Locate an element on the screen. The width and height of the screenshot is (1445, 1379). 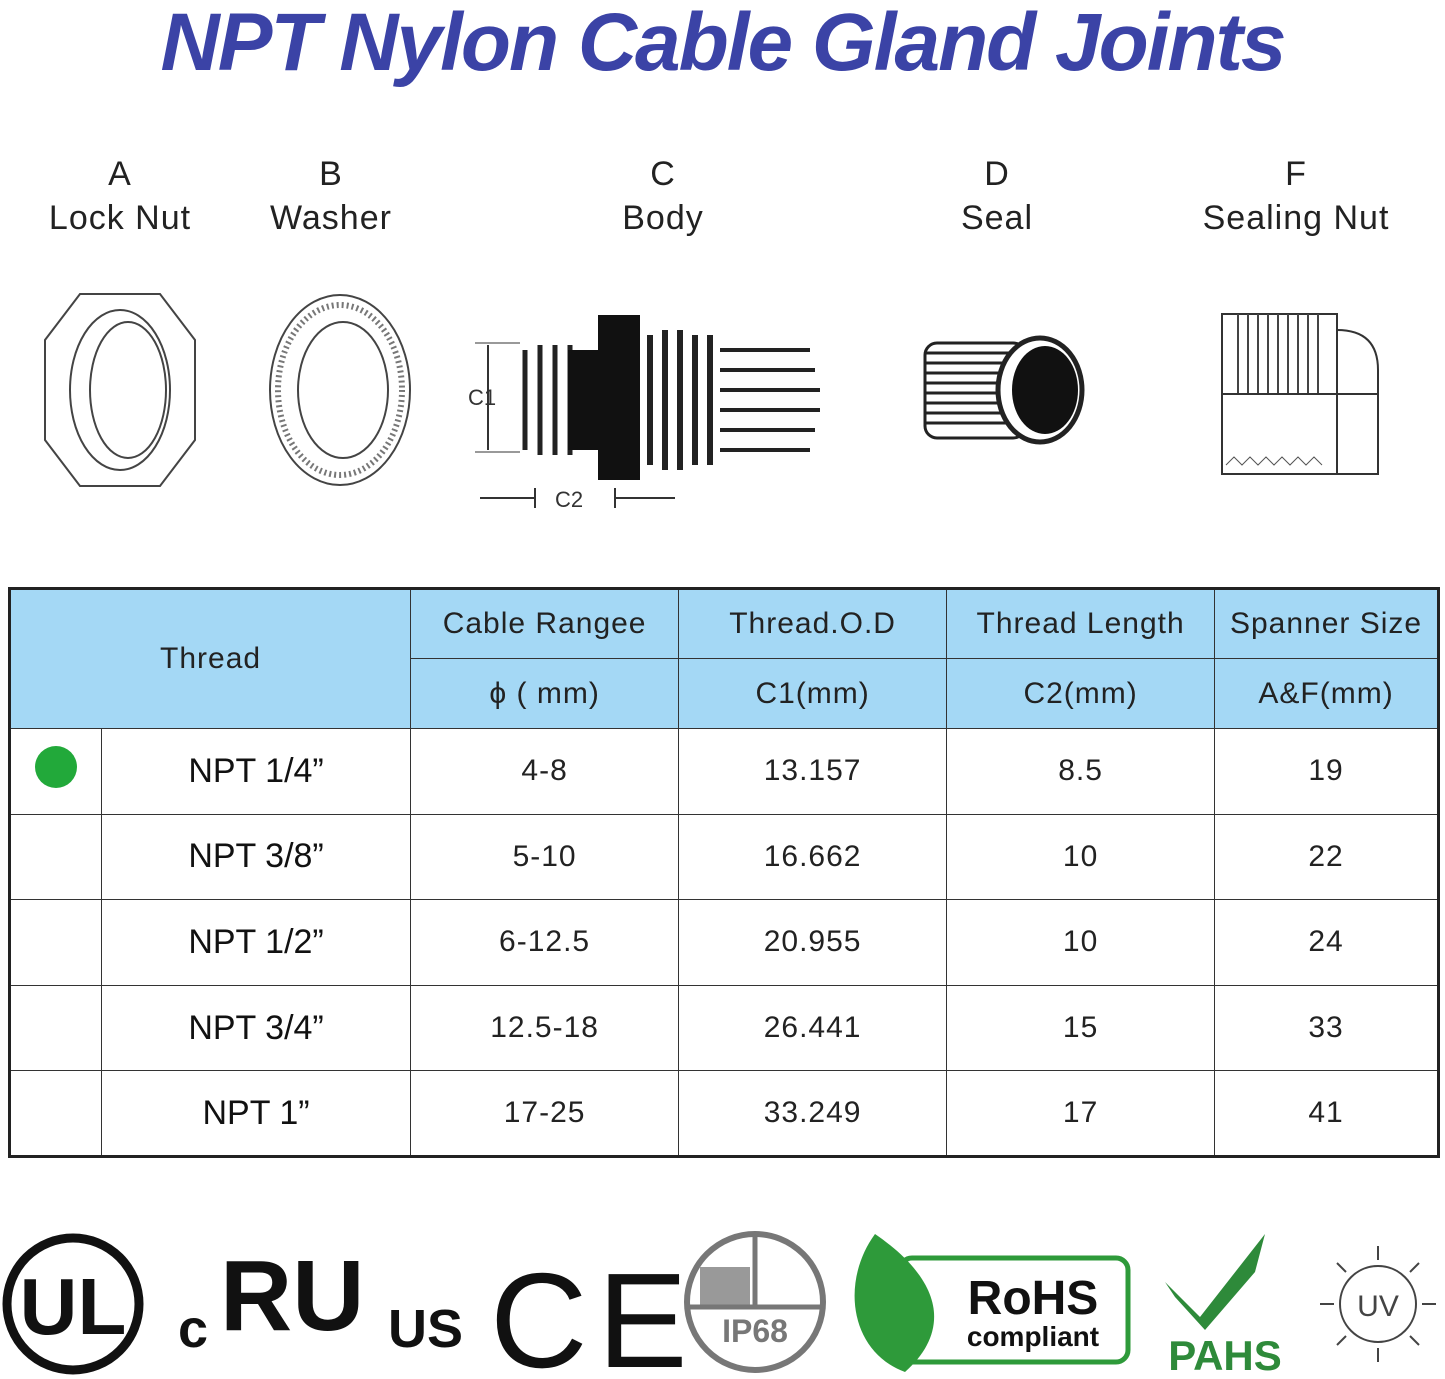
cable-range: 5-10 is located at coordinates (545, 857).